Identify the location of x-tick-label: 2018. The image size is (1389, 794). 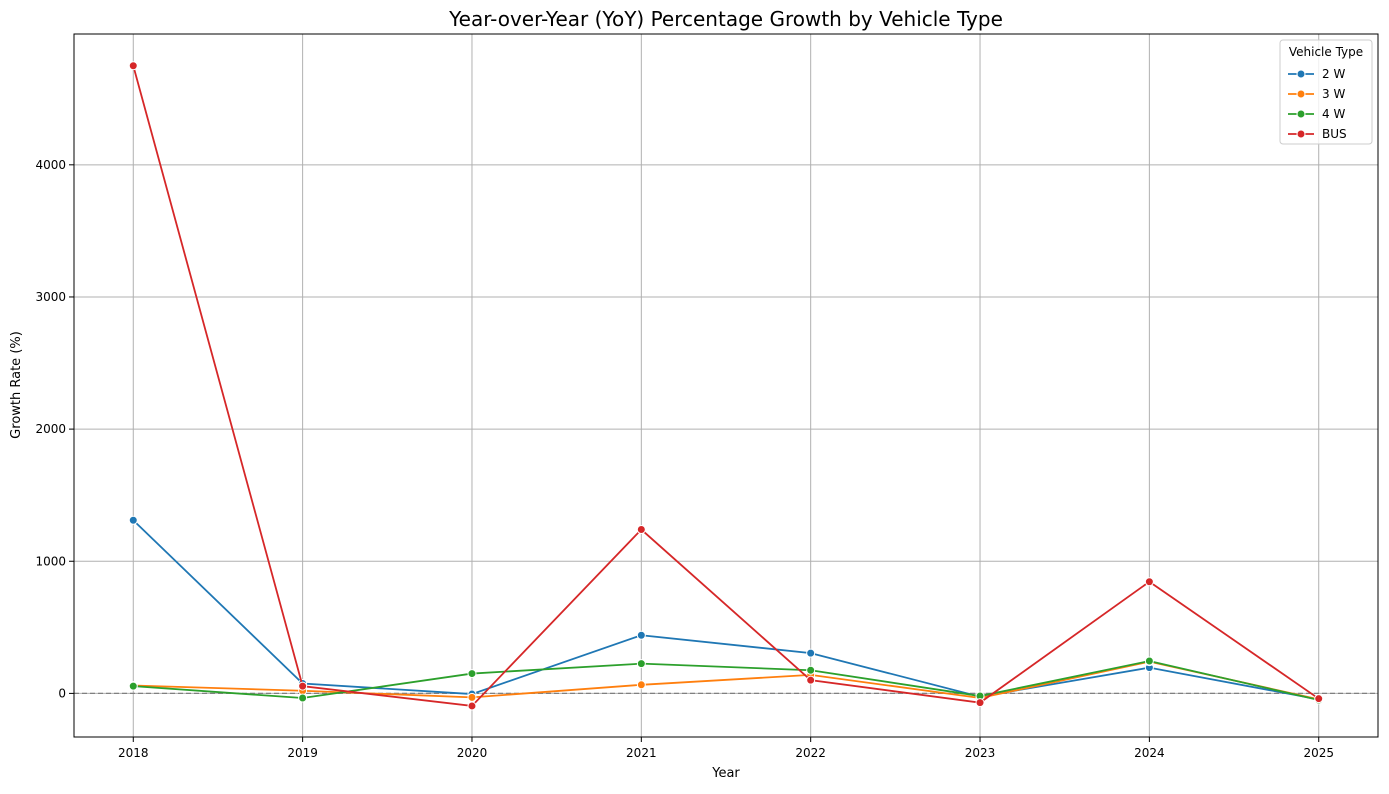
(133, 753).